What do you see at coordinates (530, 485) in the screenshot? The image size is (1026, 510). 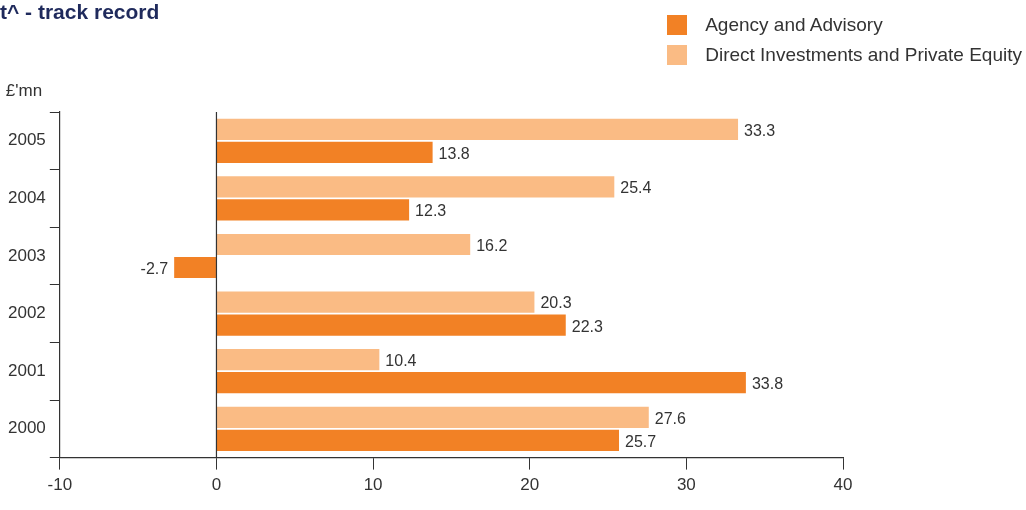 I see `x-tick-label: 20` at bounding box center [530, 485].